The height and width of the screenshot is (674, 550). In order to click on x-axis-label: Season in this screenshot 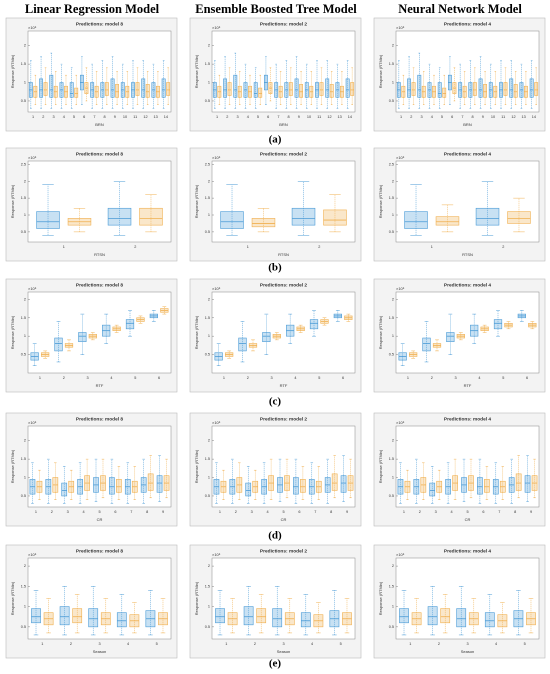, I will do `click(100, 651)`.